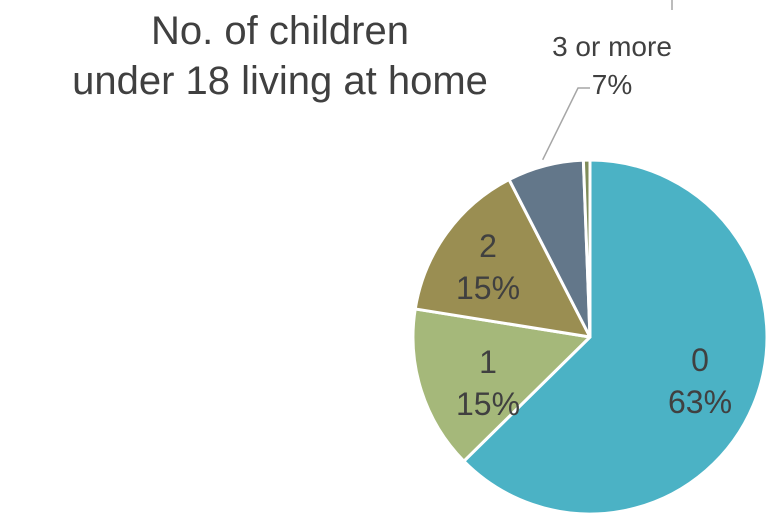 The height and width of the screenshot is (520, 770). I want to click on pie-slice-unlabeled, so click(586, 248).